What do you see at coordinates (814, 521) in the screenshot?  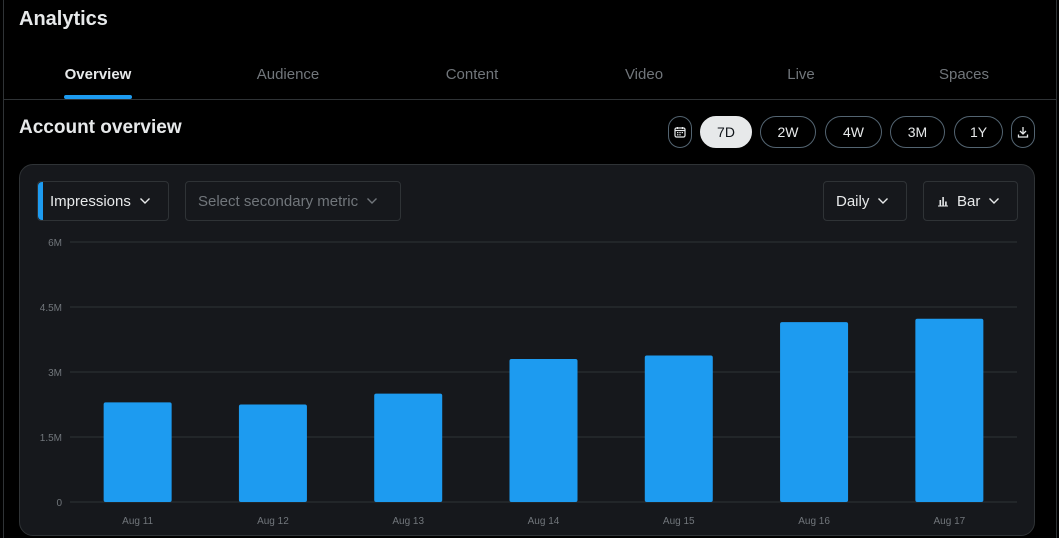 I see `x-tick-label: Aug 16` at bounding box center [814, 521].